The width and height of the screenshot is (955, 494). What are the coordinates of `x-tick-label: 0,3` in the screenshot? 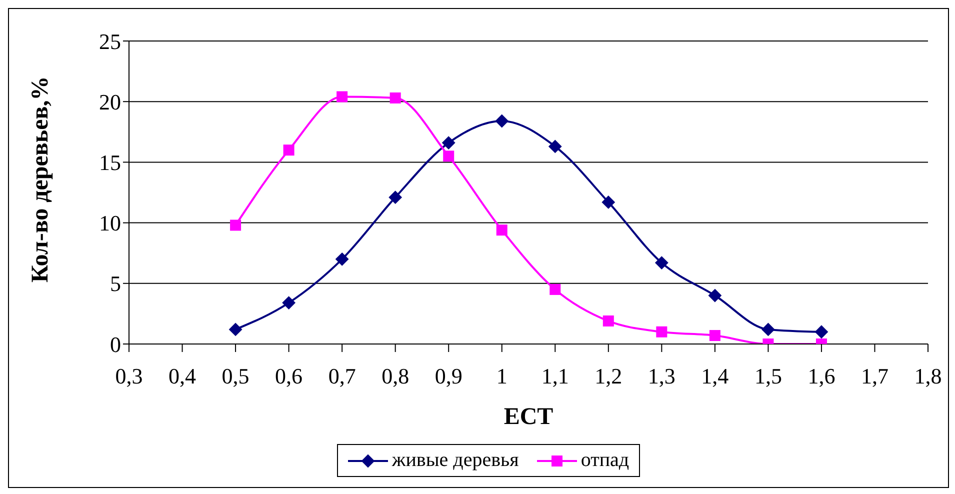 It's located at (129, 376).